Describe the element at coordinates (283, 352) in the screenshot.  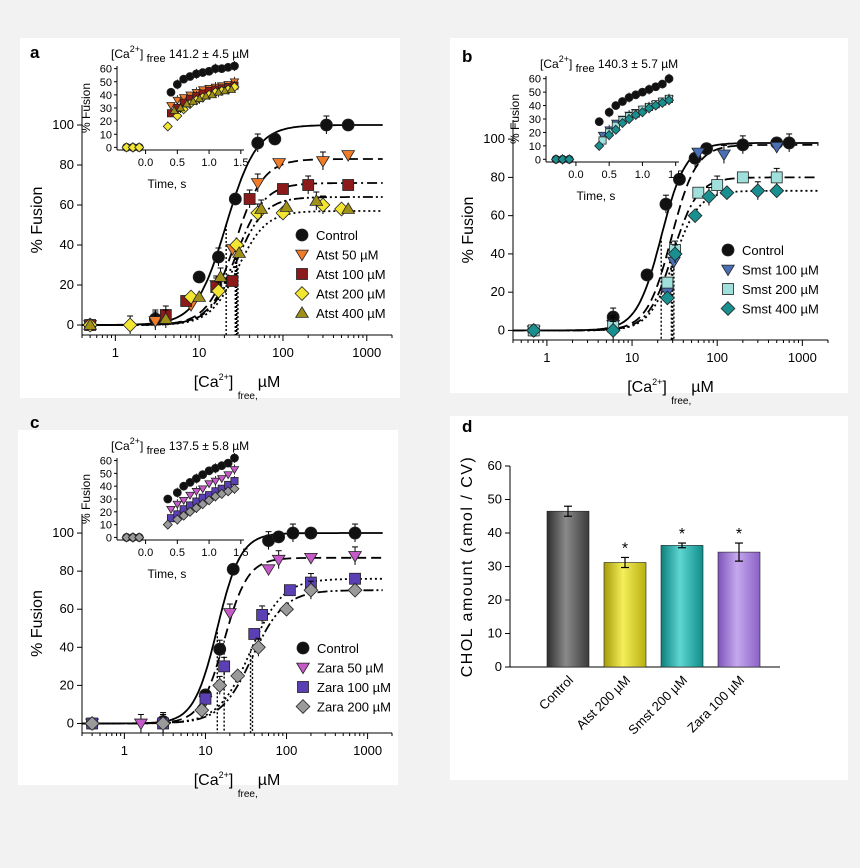
I see `x-tick-label: 100` at that location.